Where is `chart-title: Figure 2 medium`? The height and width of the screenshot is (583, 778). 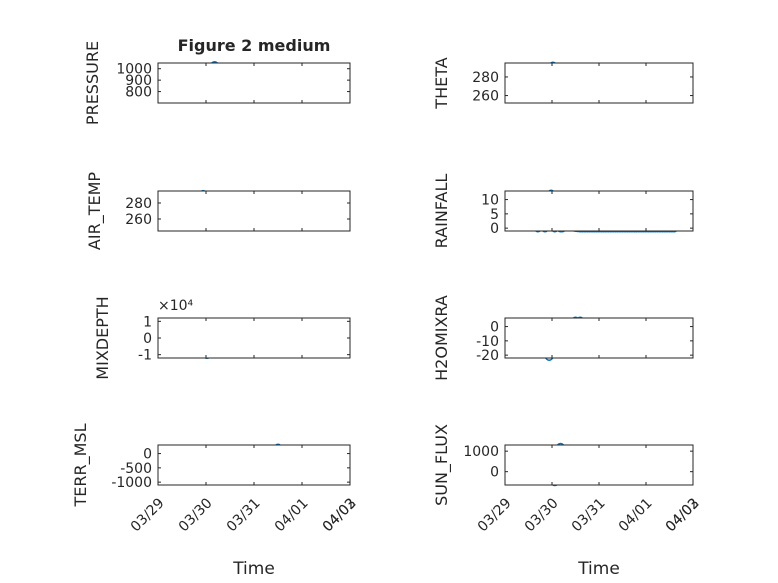
chart-title: Figure 2 medium is located at coordinates (254, 45).